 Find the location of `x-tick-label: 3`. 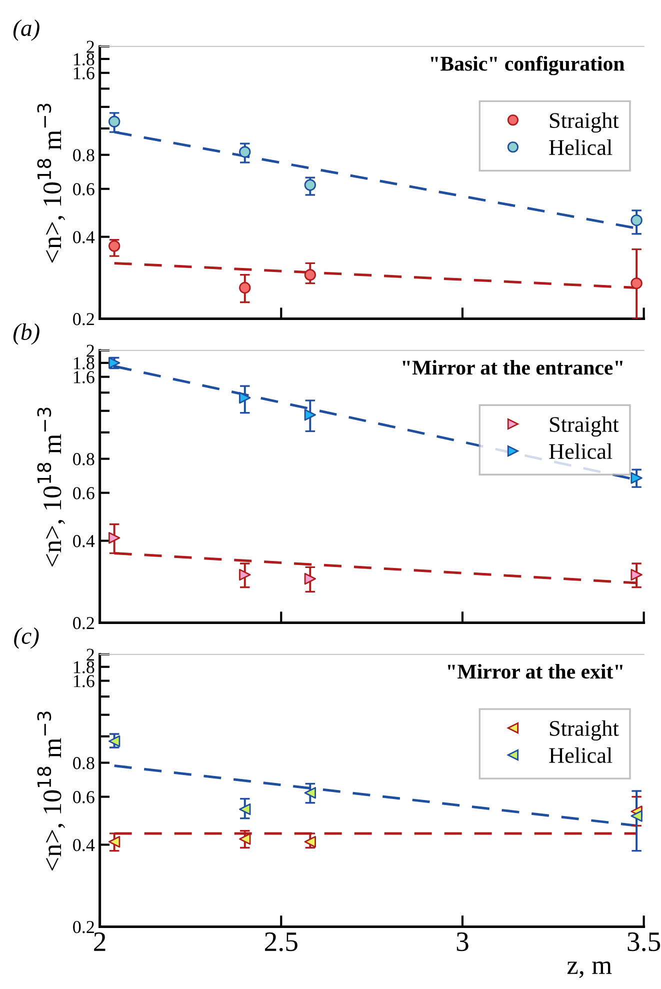

x-tick-label: 3 is located at coordinates (462, 942).